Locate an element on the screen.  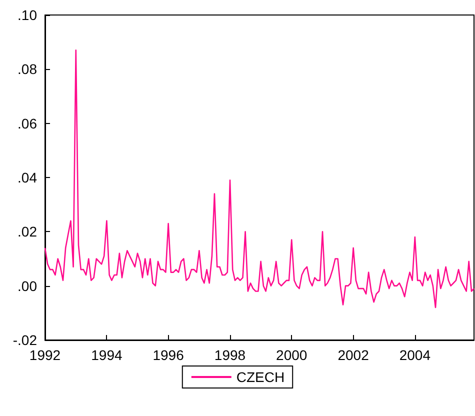
x-tick-label: 2004 is located at coordinates (415, 355).